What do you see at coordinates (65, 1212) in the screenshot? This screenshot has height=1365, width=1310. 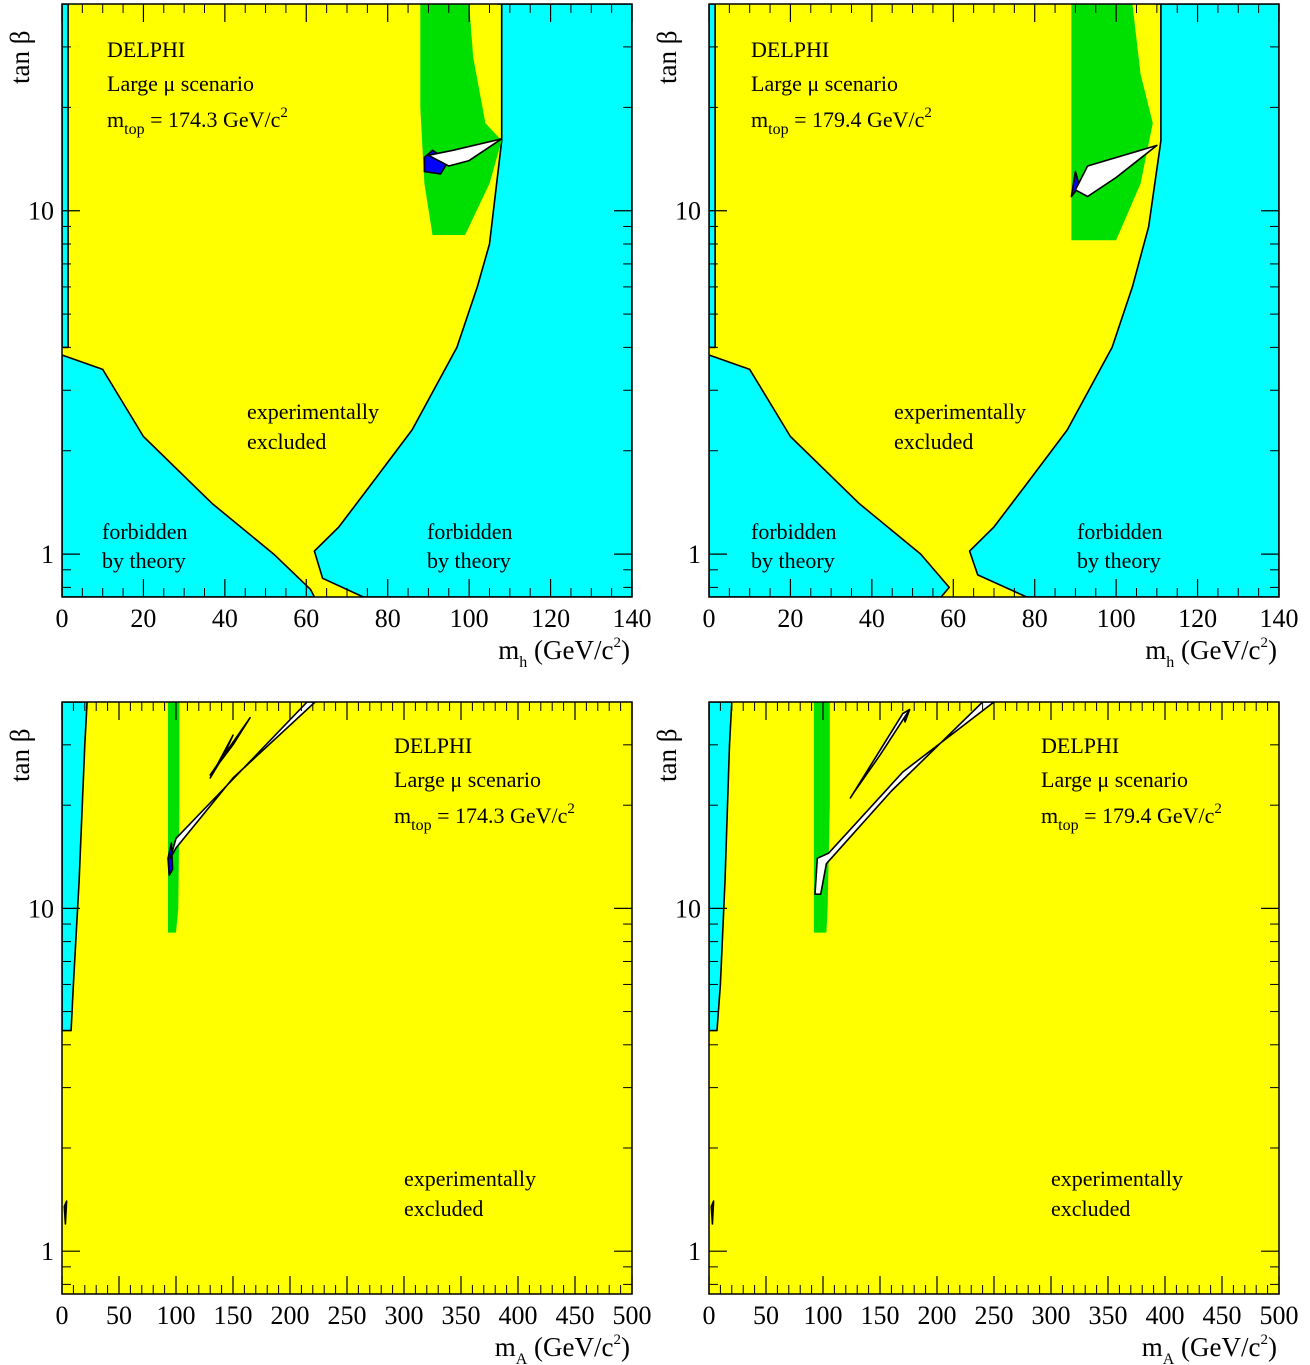 I see `region-small-region` at bounding box center [65, 1212].